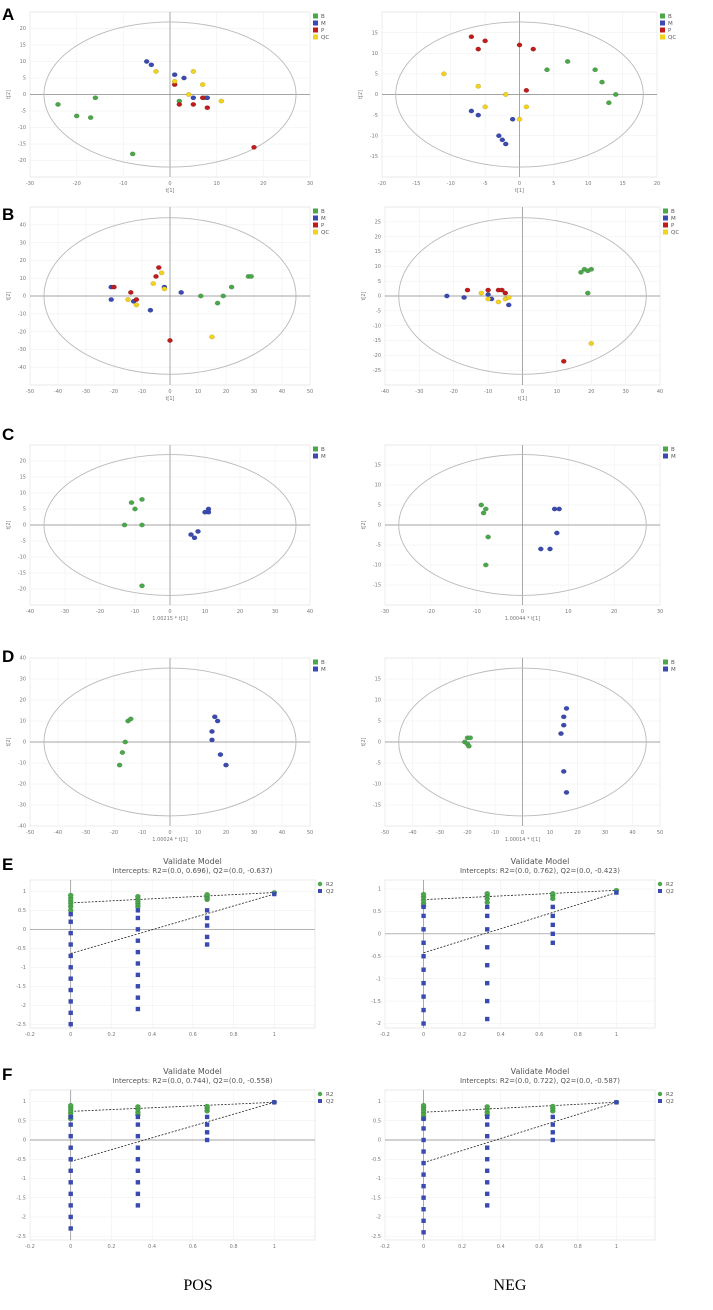 The height and width of the screenshot is (1310, 713). I want to click on x-tick-label: -50, so click(385, 833).